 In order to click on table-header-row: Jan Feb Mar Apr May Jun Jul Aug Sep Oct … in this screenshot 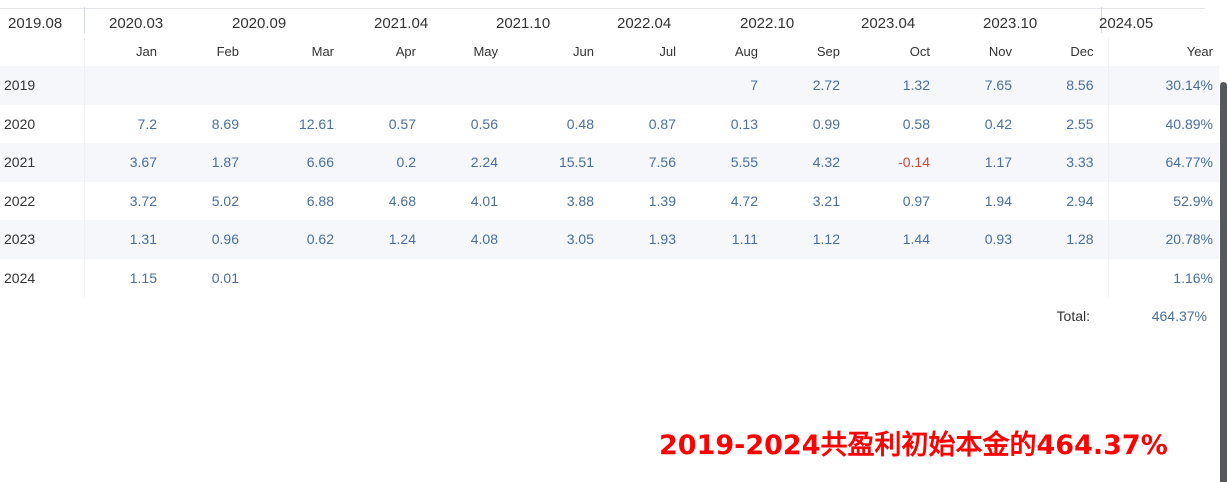, I will do `click(610, 52)`.